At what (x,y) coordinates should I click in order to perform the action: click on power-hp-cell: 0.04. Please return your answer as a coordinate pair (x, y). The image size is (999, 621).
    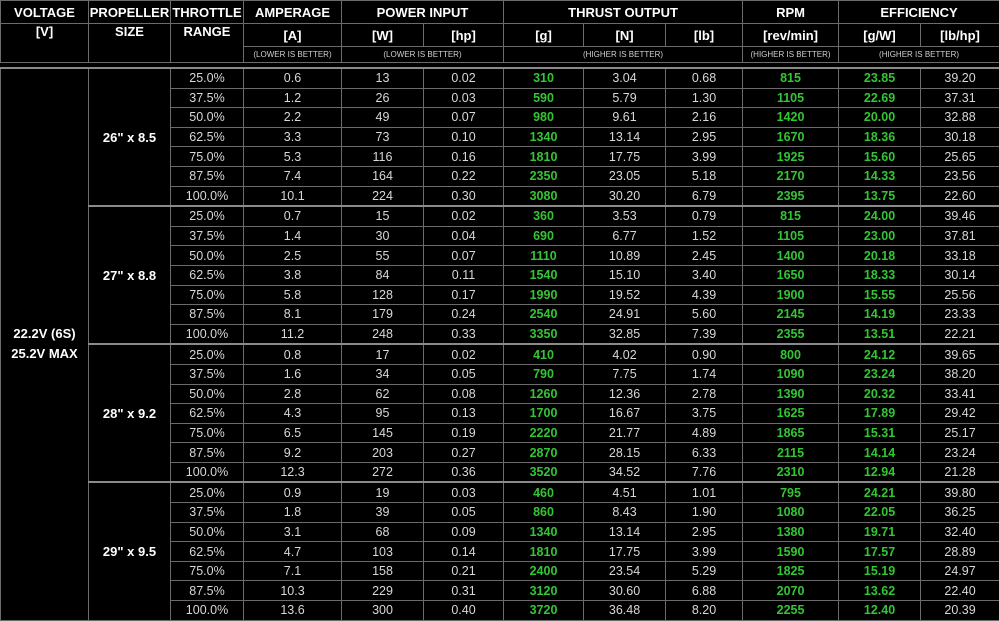
    Looking at the image, I should click on (464, 236).